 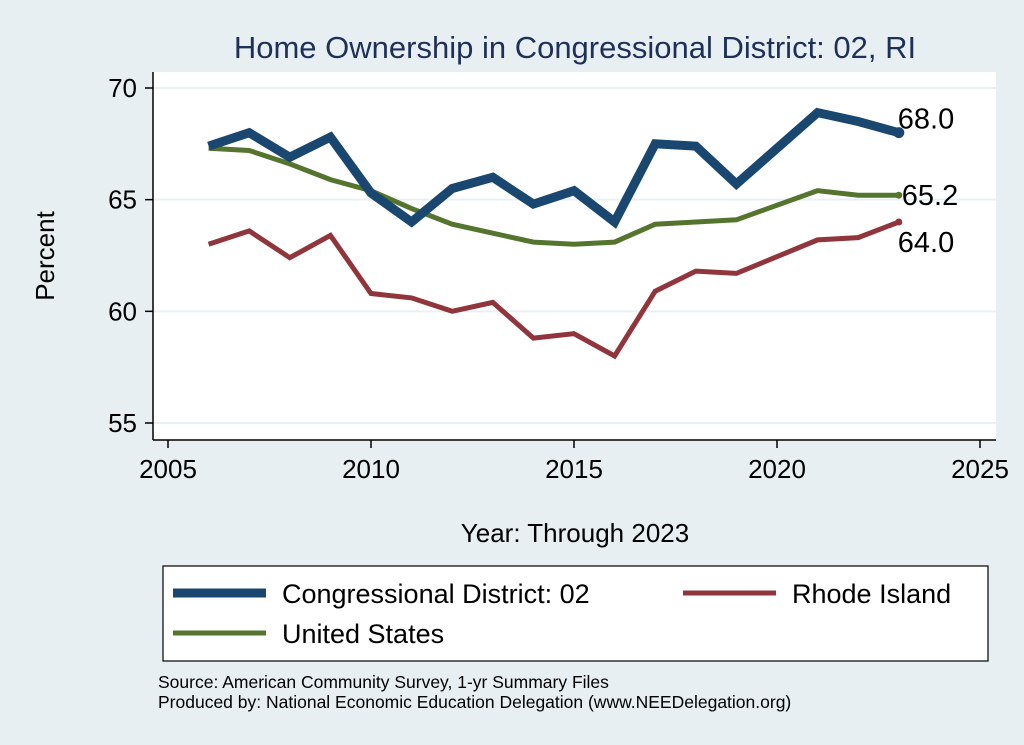 I want to click on y-tick-label: 70, so click(x=122, y=88).